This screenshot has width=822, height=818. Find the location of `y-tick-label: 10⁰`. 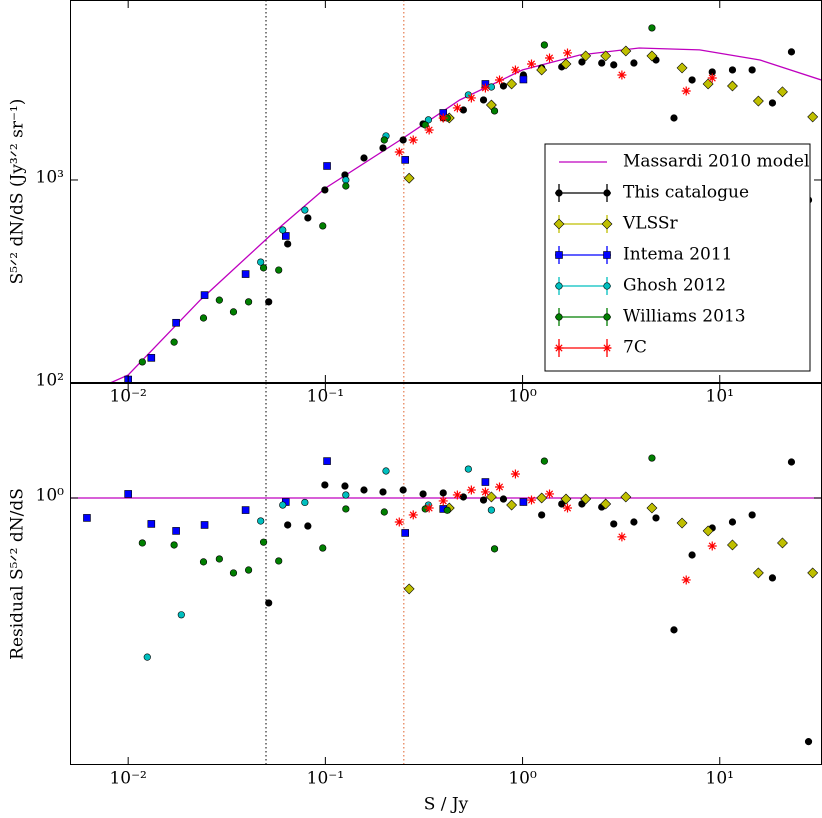

y-tick-label: 10⁰ is located at coordinates (50, 495).